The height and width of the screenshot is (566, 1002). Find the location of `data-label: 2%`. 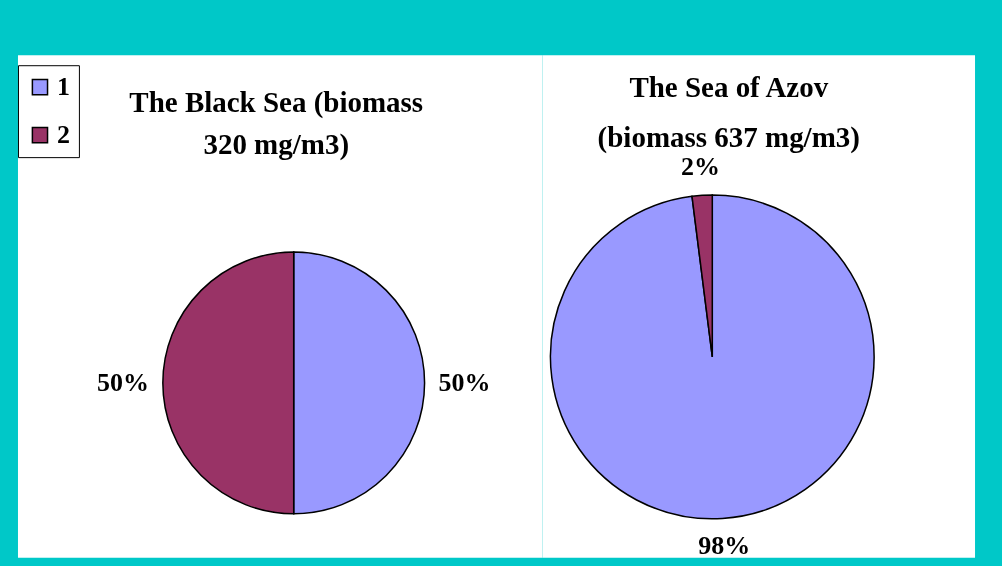

data-label: 2% is located at coordinates (700, 167).